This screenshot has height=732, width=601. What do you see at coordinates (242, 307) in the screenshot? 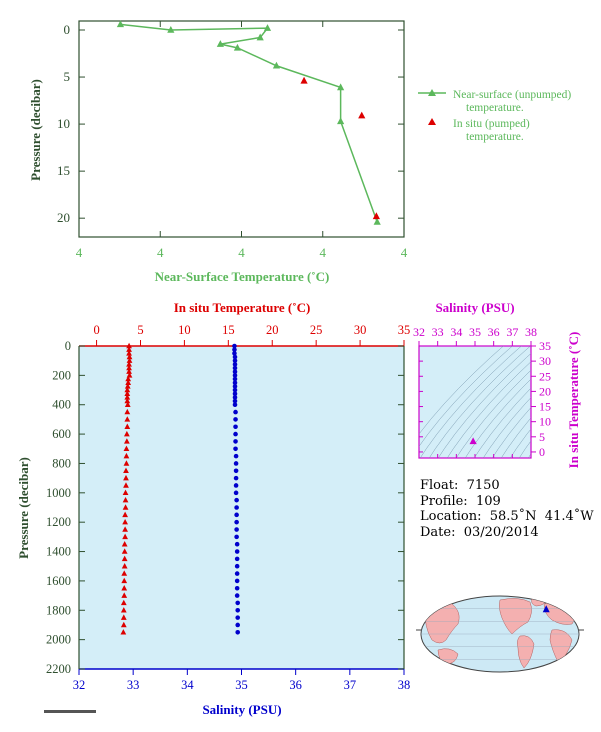
I see `temperature-axis-title: In situ Temperature (˚C)` at bounding box center [242, 307].